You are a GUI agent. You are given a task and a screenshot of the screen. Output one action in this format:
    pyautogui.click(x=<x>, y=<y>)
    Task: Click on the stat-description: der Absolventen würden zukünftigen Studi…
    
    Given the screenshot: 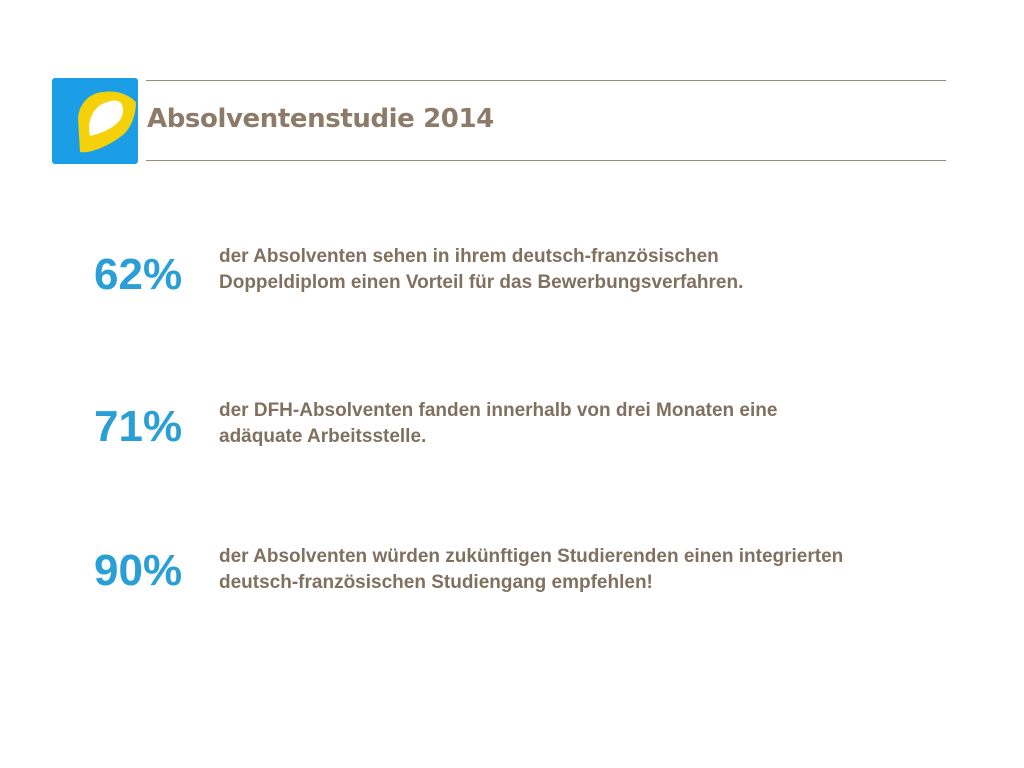 What is the action you would take?
    pyautogui.click(x=589, y=570)
    